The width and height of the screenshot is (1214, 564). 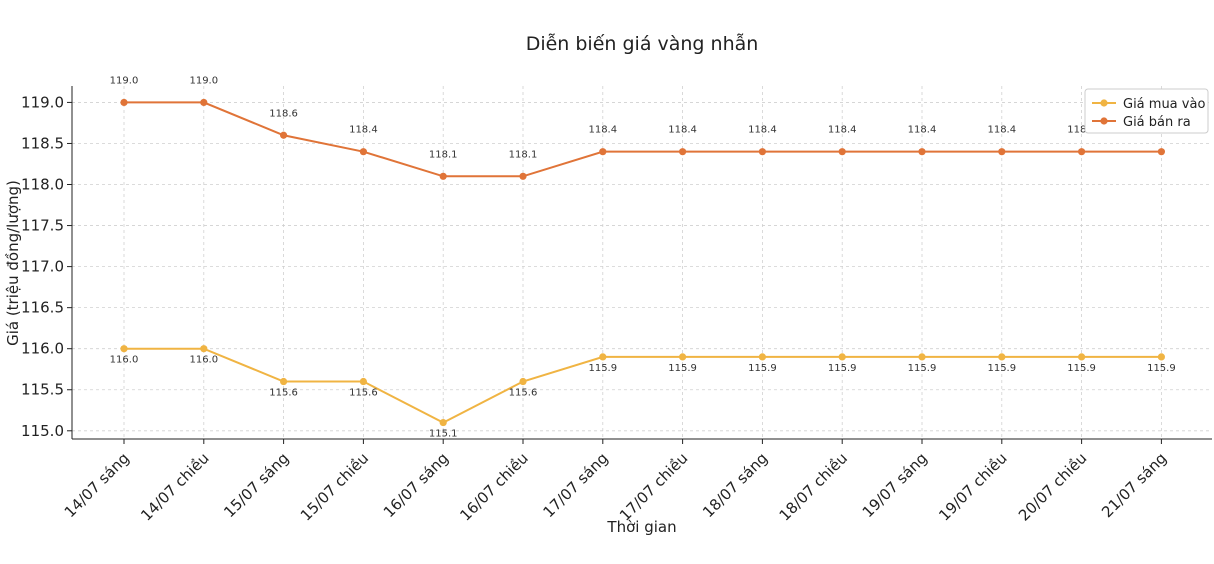 What do you see at coordinates (493, 486) in the screenshot?
I see `x-tick-label: 16/07 chiều` at bounding box center [493, 486].